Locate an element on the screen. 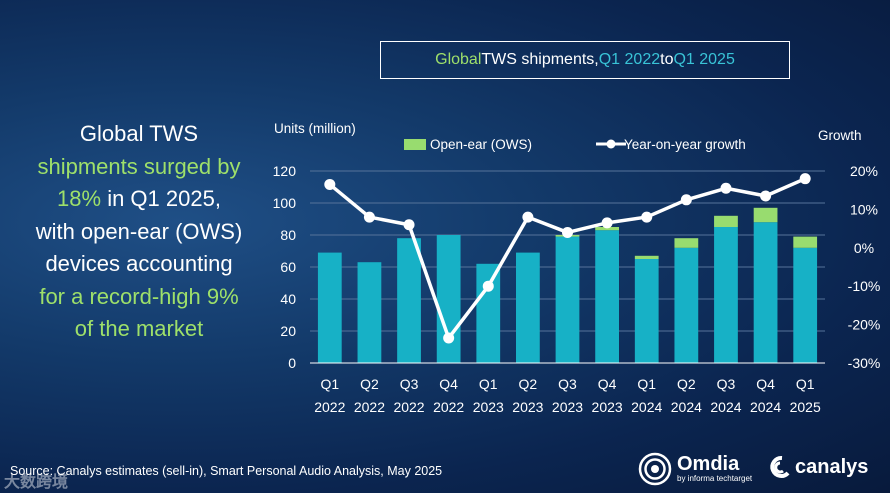 This screenshot has width=890, height=493. omdia-wordmark: Omdia is located at coordinates (708, 464).